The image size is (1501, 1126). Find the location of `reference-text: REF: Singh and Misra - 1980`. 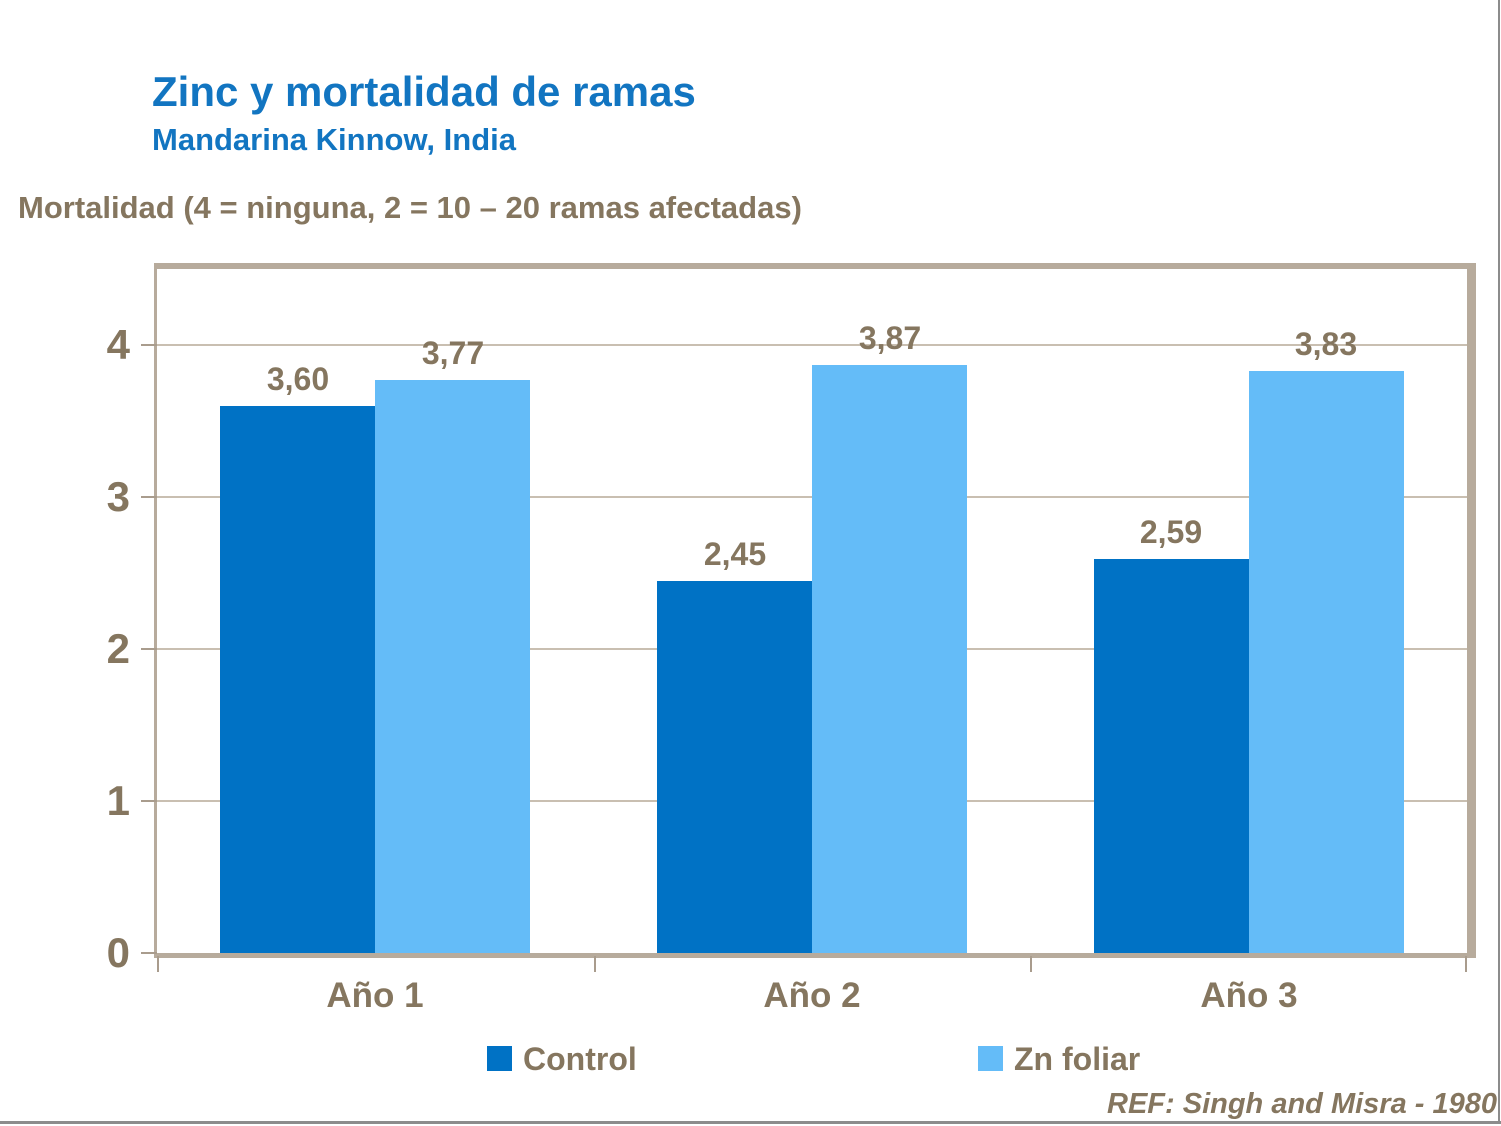

reference-text: REF: Singh and Misra - 1980 is located at coordinates (1302, 1104).